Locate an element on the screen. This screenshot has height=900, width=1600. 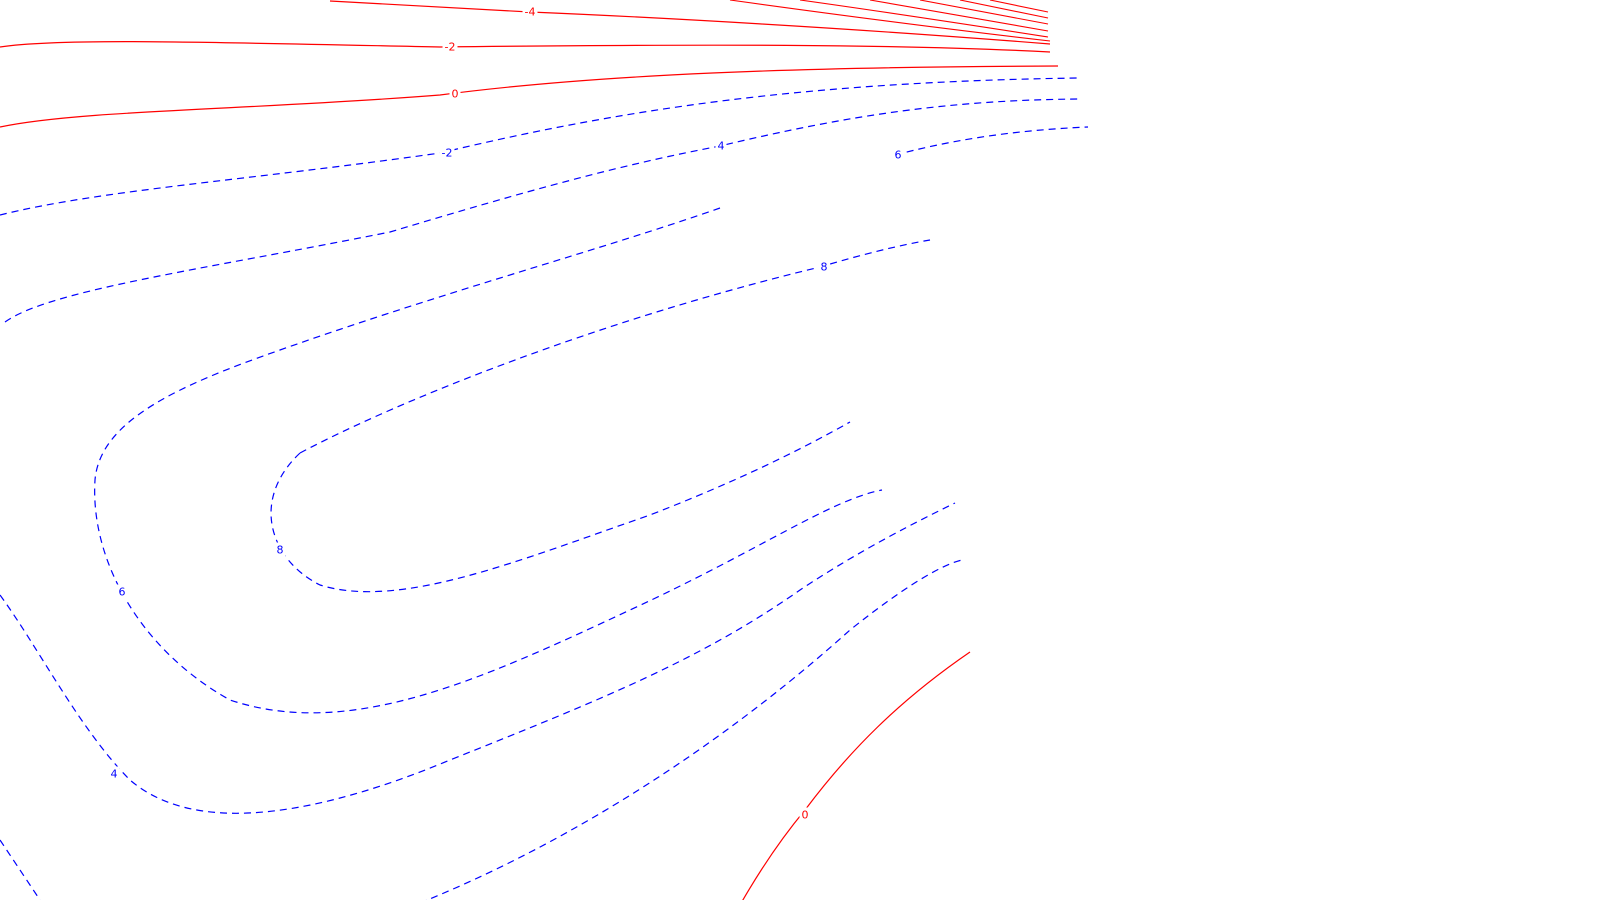
contour-line-pos8-upper is located at coordinates (615, 346).